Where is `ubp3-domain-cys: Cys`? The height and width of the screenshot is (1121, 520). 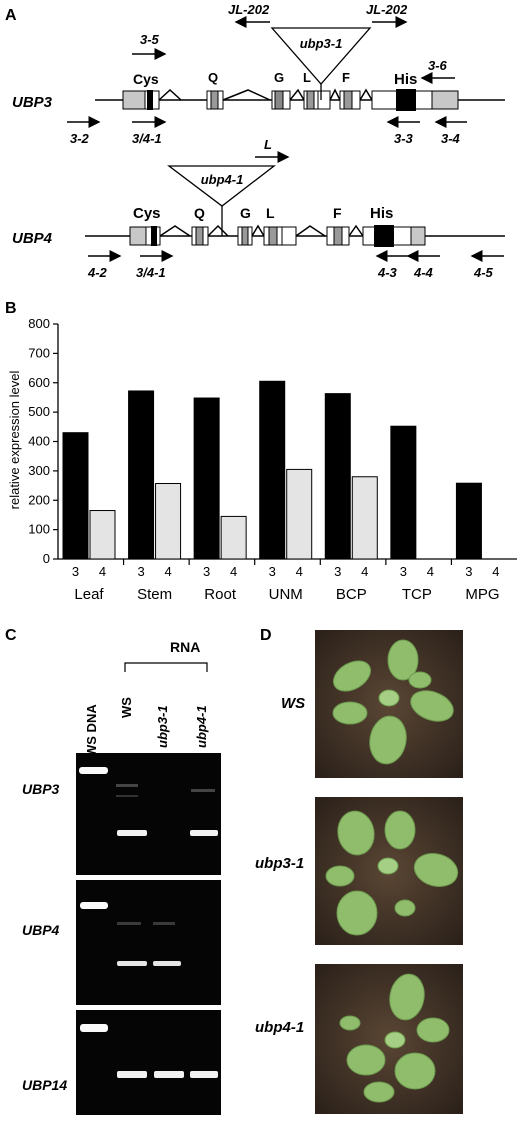
ubp3-domain-cys: Cys is located at coordinates (146, 79).